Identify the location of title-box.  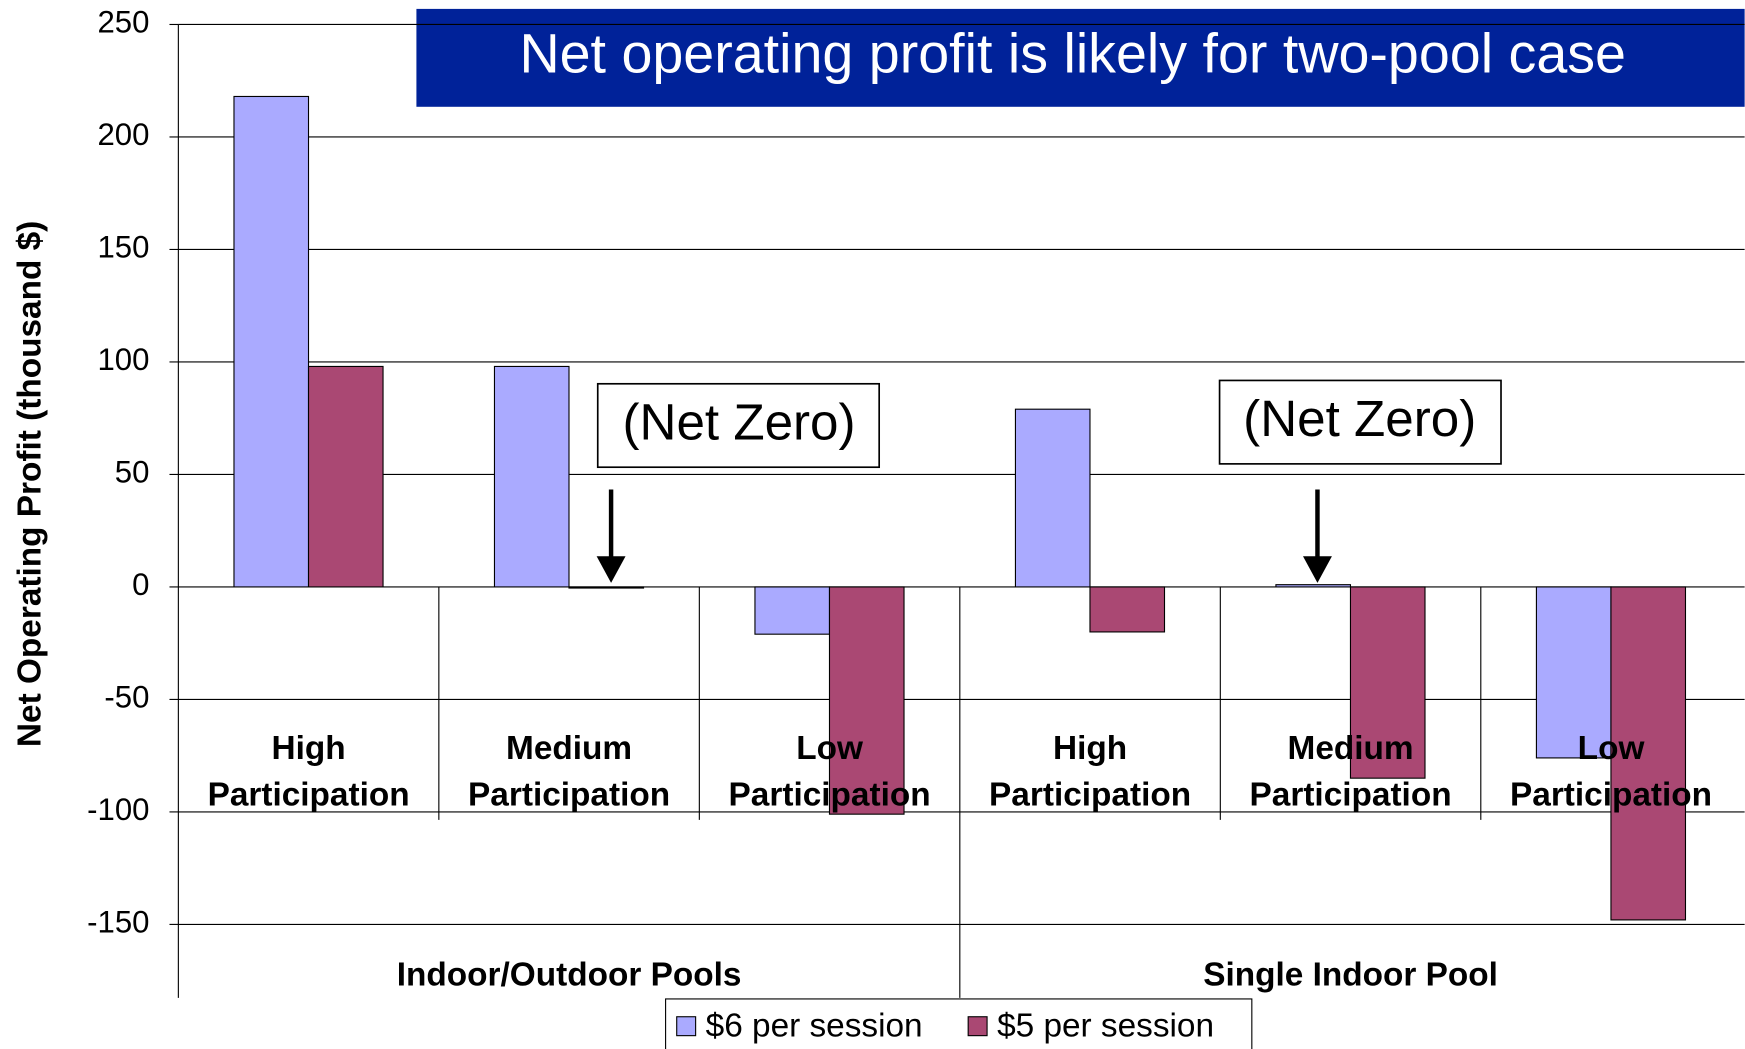
(1080, 57).